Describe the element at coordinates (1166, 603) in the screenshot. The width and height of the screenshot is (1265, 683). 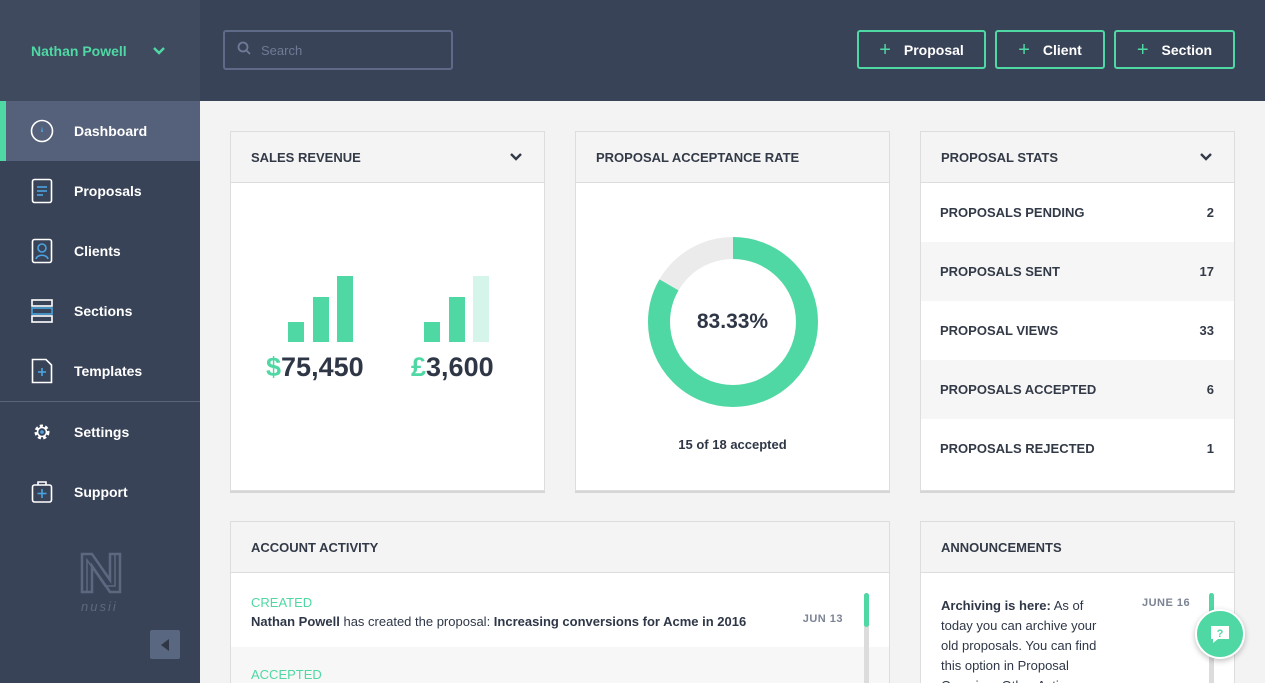
I see `announcement-date: JUNE 16` at that location.